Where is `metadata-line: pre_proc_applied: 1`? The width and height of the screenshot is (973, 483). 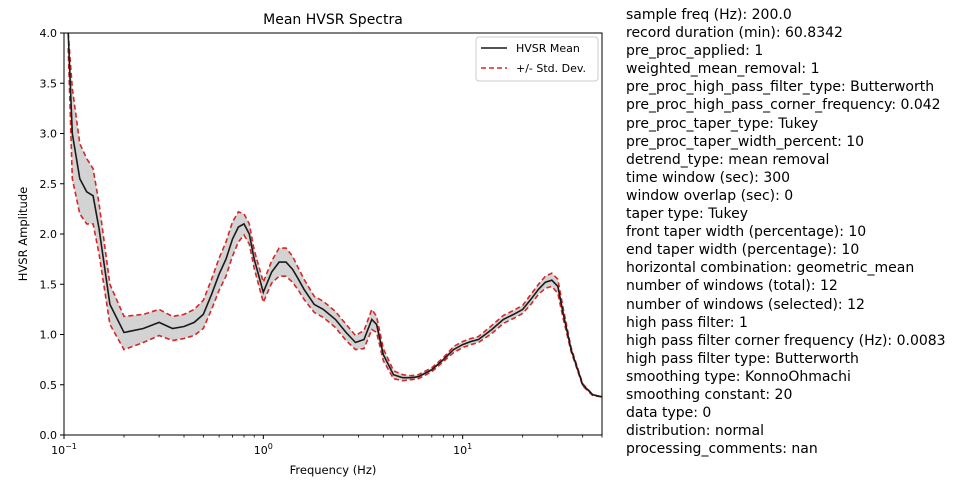 metadata-line: pre_proc_applied: 1 is located at coordinates (695, 51).